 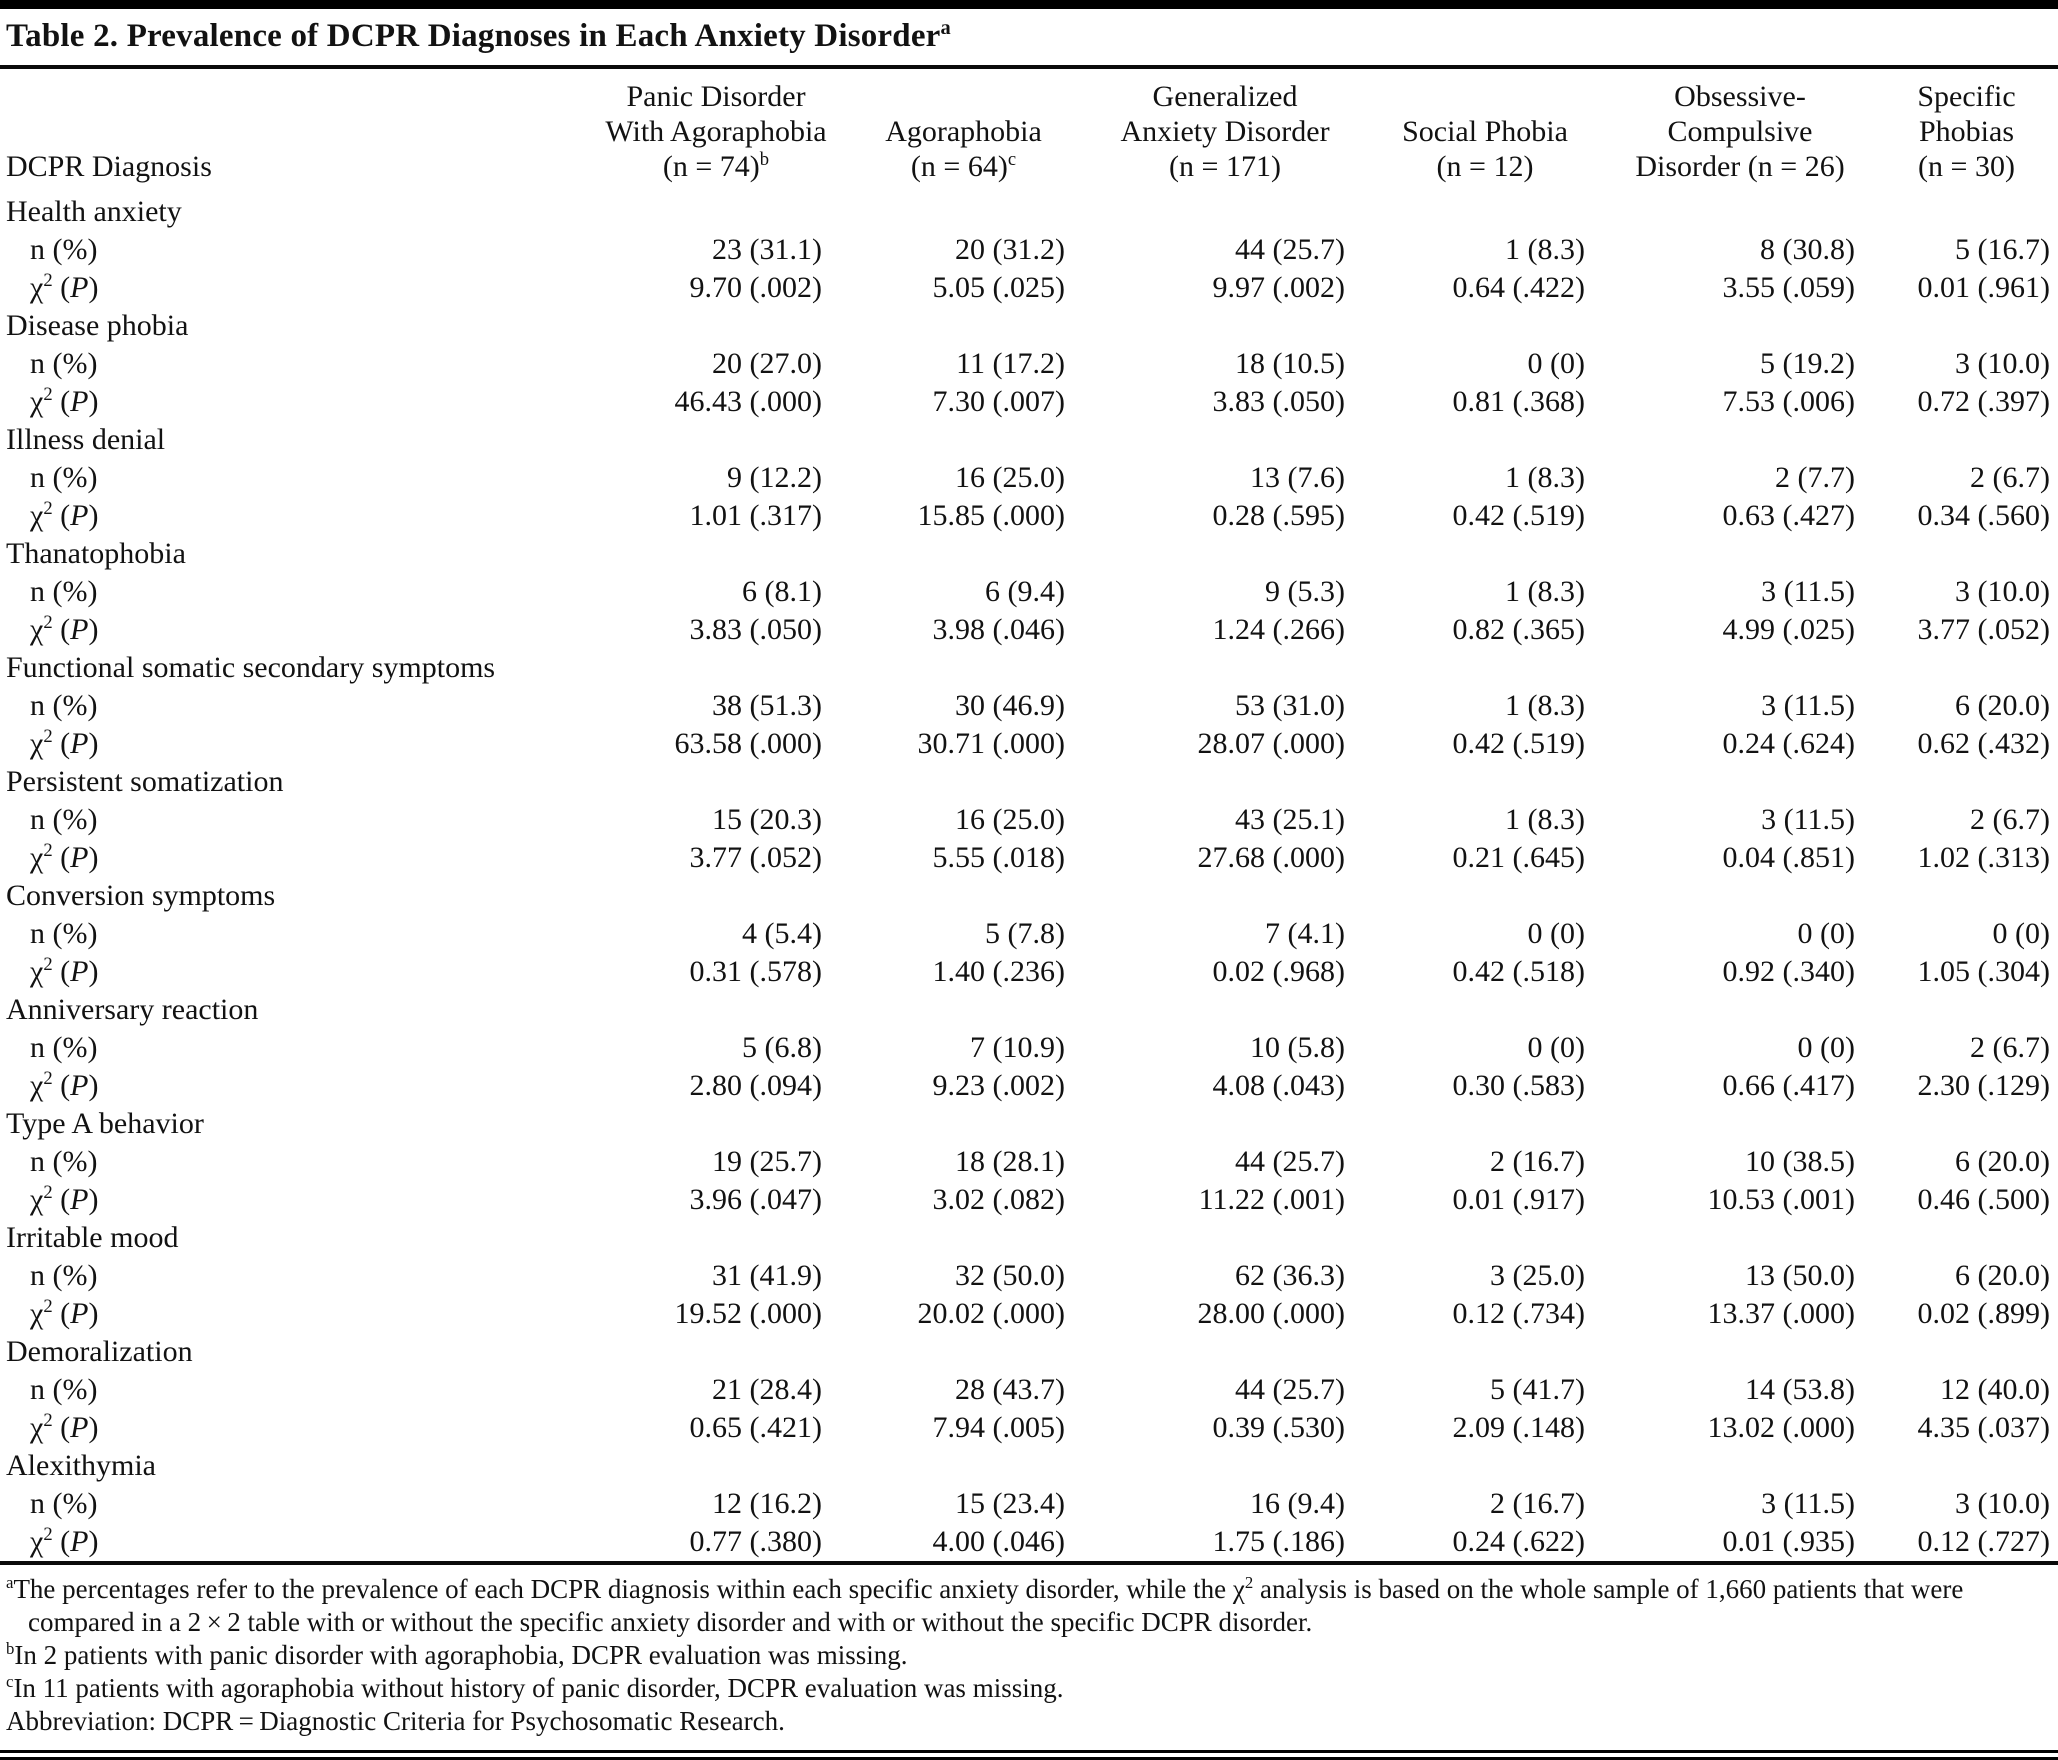 What do you see at coordinates (1740, 166) in the screenshot?
I see `column-header-line: Disorder (n = 26)` at bounding box center [1740, 166].